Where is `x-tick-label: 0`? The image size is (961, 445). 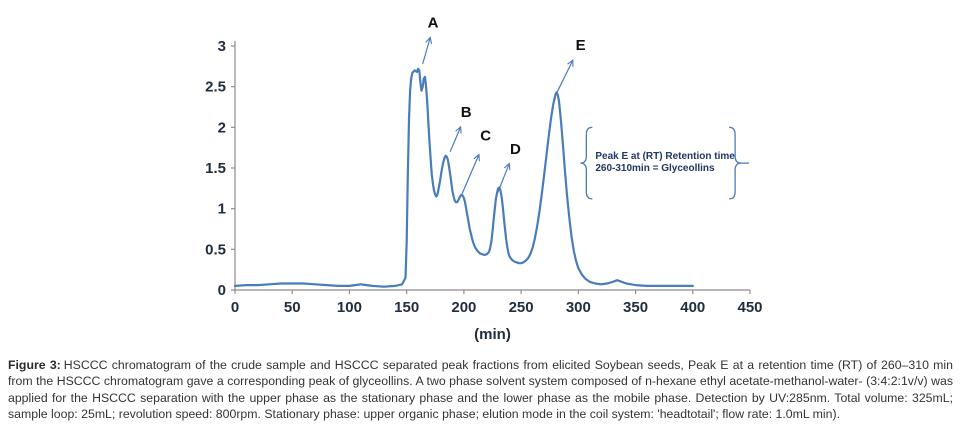
x-tick-label: 0 is located at coordinates (235, 307).